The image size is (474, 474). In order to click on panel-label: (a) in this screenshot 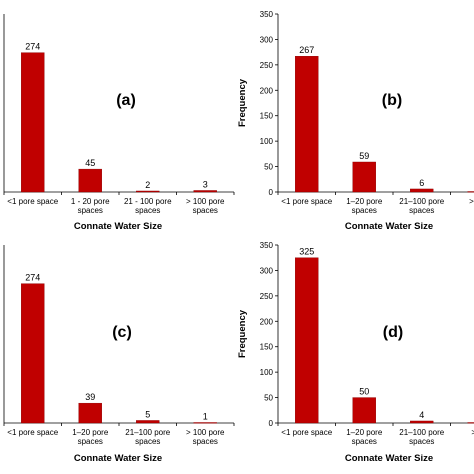, I will do `click(126, 100)`.